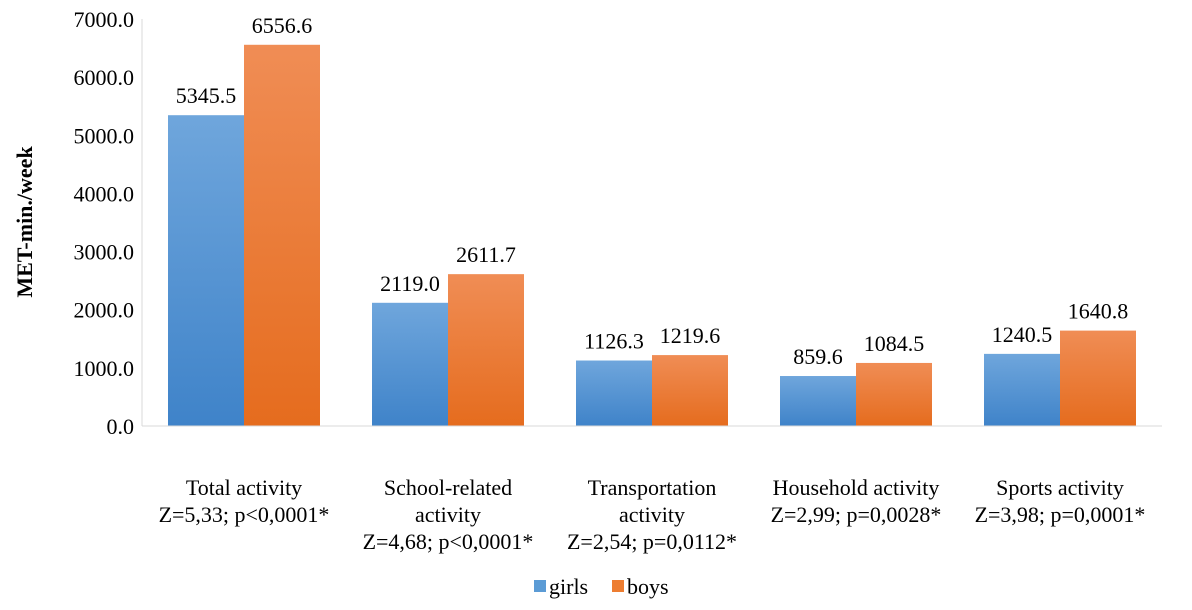 Image resolution: width=1192 pixels, height=610 pixels. I want to click on data-label-girls: 859.6, so click(818, 356).